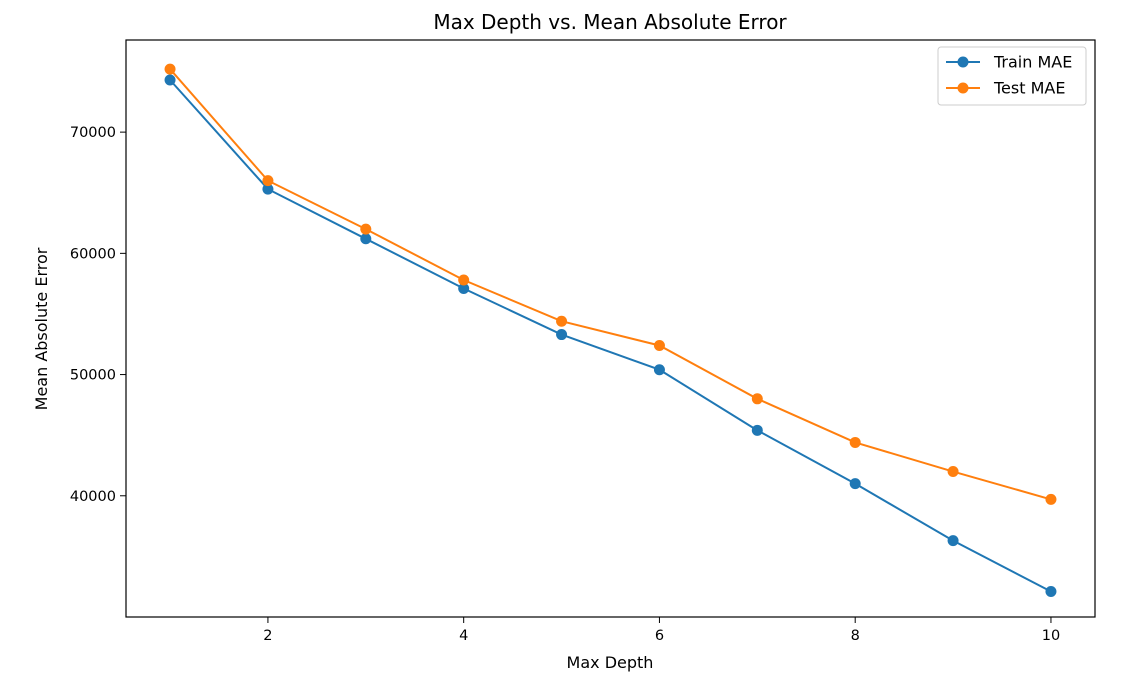 This screenshot has width=1143, height=692. I want to click on x-tick-label: 4, so click(463, 636).